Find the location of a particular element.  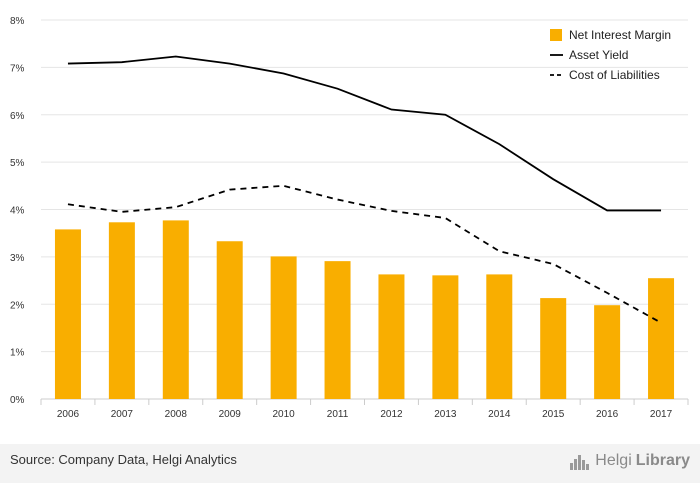

x-tick-label: 2017 is located at coordinates (661, 414).